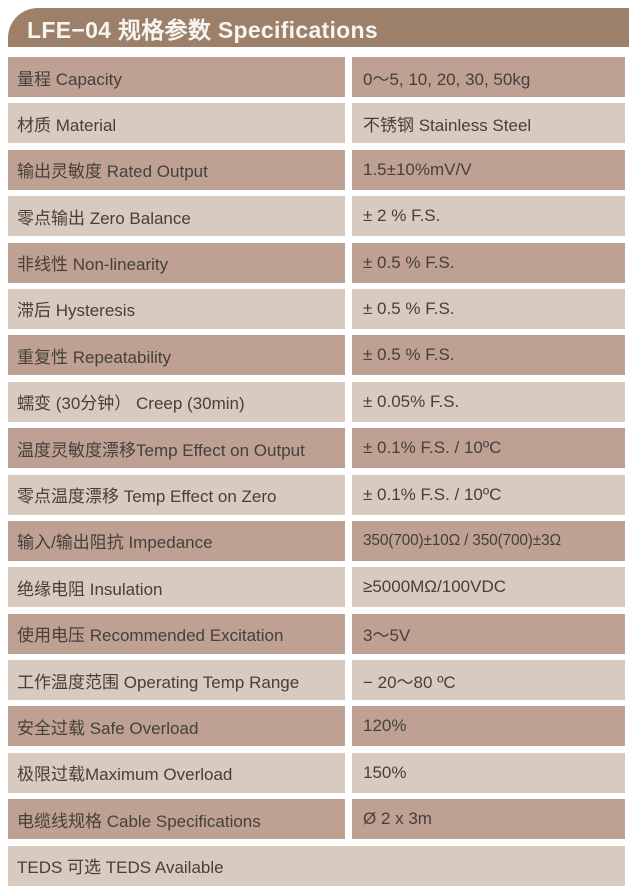  I want to click on table-row-repeatability: 重复性 Repeatability ± 0.5 % F.S., so click(316, 355).